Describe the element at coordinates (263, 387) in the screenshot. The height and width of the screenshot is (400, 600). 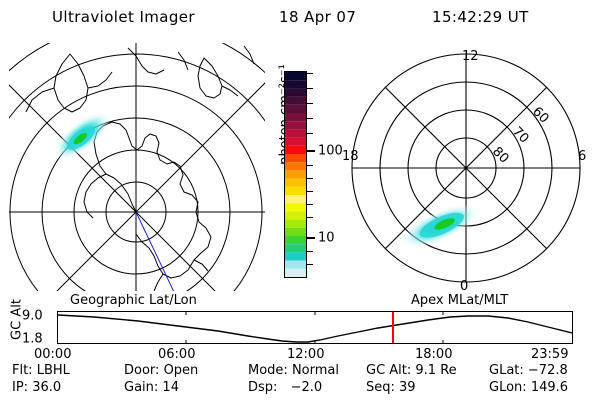
I see `status-dsp-label: Dsp:` at that location.